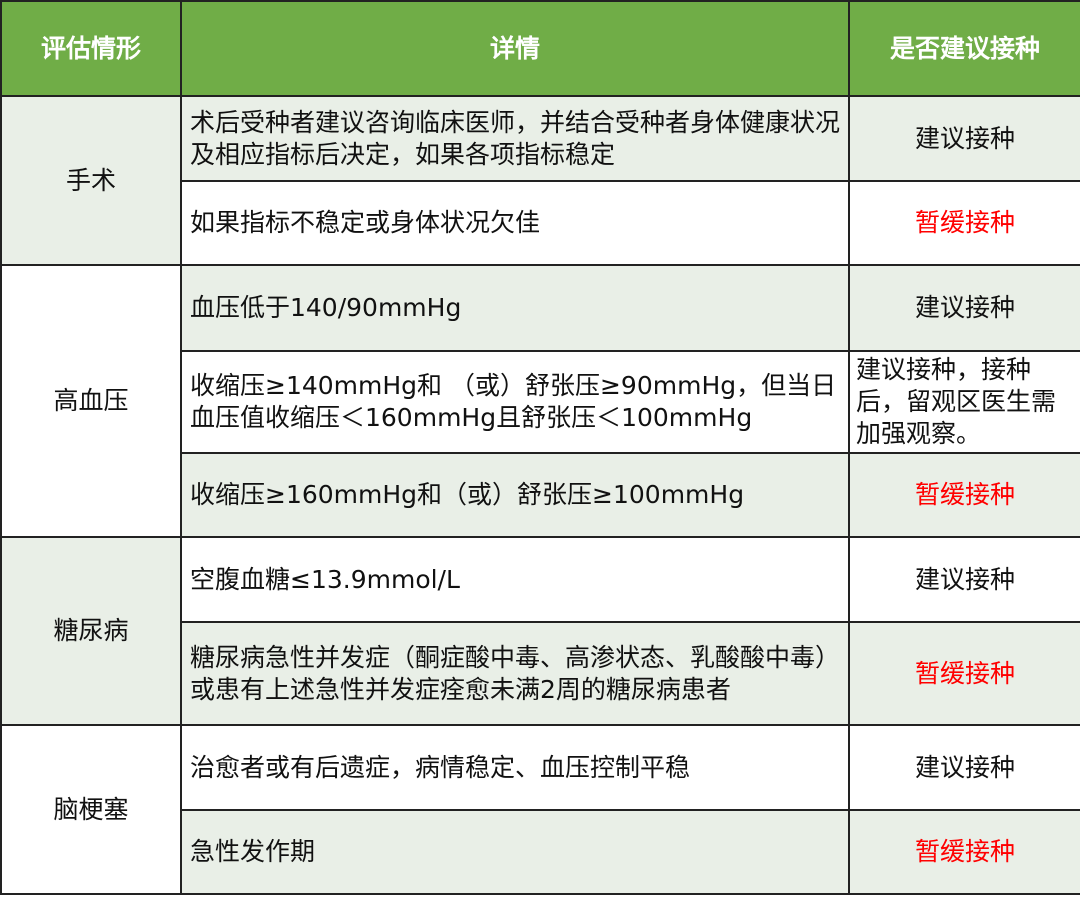 This screenshot has width=1080, height=916. Describe the element at coordinates (964, 402) in the screenshot. I see `recommendation-cell: 建议接种，接种后，留观区医生需加强观察。` at that location.